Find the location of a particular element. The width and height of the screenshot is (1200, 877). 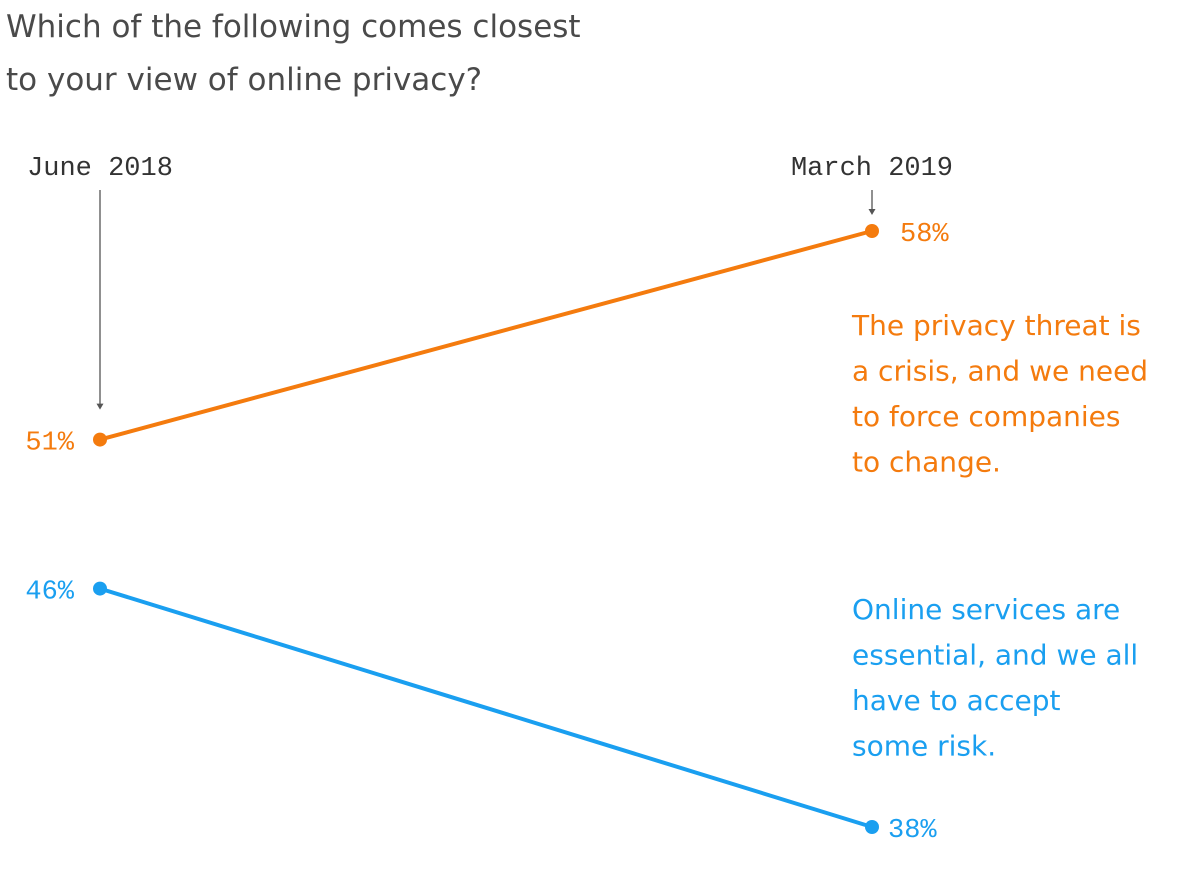

series-label-line: some risk. is located at coordinates (924, 746).